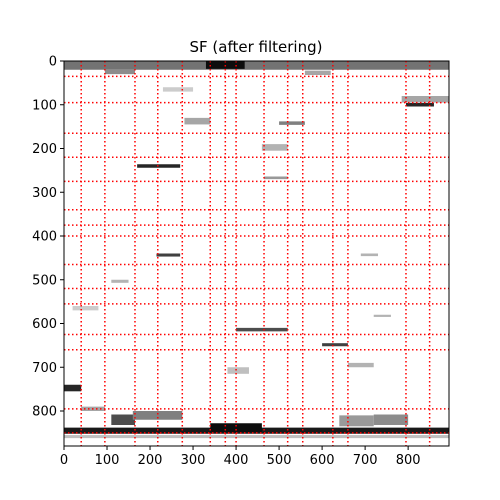 This screenshot has height=500, width=500. I want to click on x-tick-label: 500, so click(279, 460).